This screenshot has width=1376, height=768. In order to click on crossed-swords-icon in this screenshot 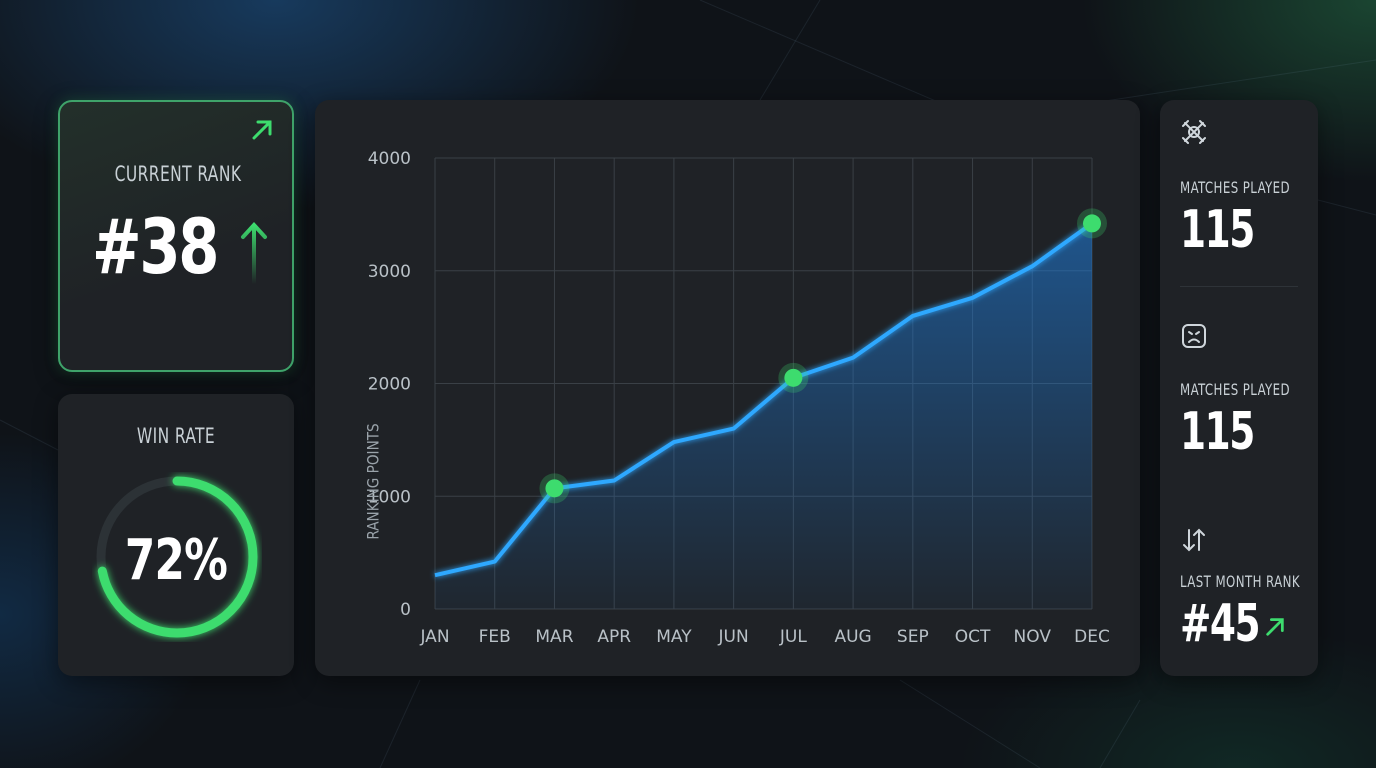, I will do `click(1194, 132)`.